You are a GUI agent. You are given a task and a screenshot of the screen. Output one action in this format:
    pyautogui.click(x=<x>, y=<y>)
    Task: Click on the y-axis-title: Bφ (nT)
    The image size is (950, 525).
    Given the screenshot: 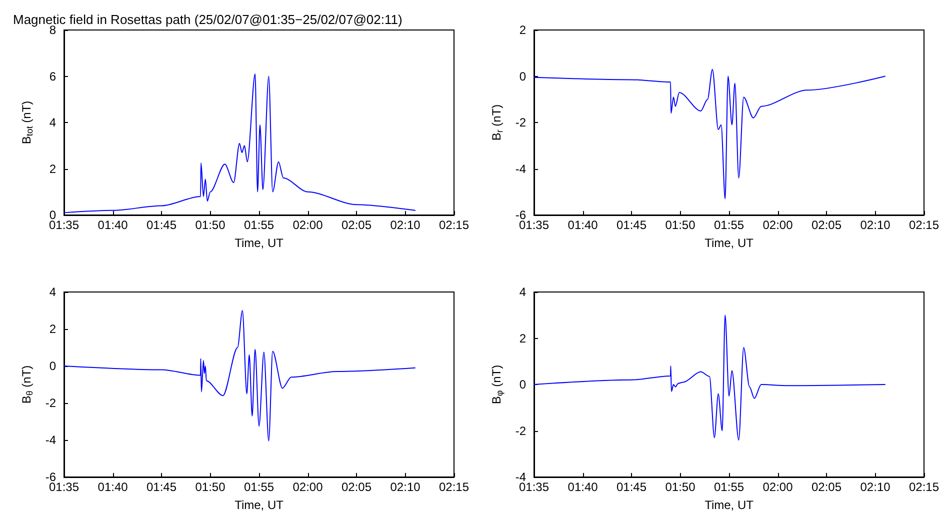 What is the action you would take?
    pyautogui.click(x=497, y=384)
    